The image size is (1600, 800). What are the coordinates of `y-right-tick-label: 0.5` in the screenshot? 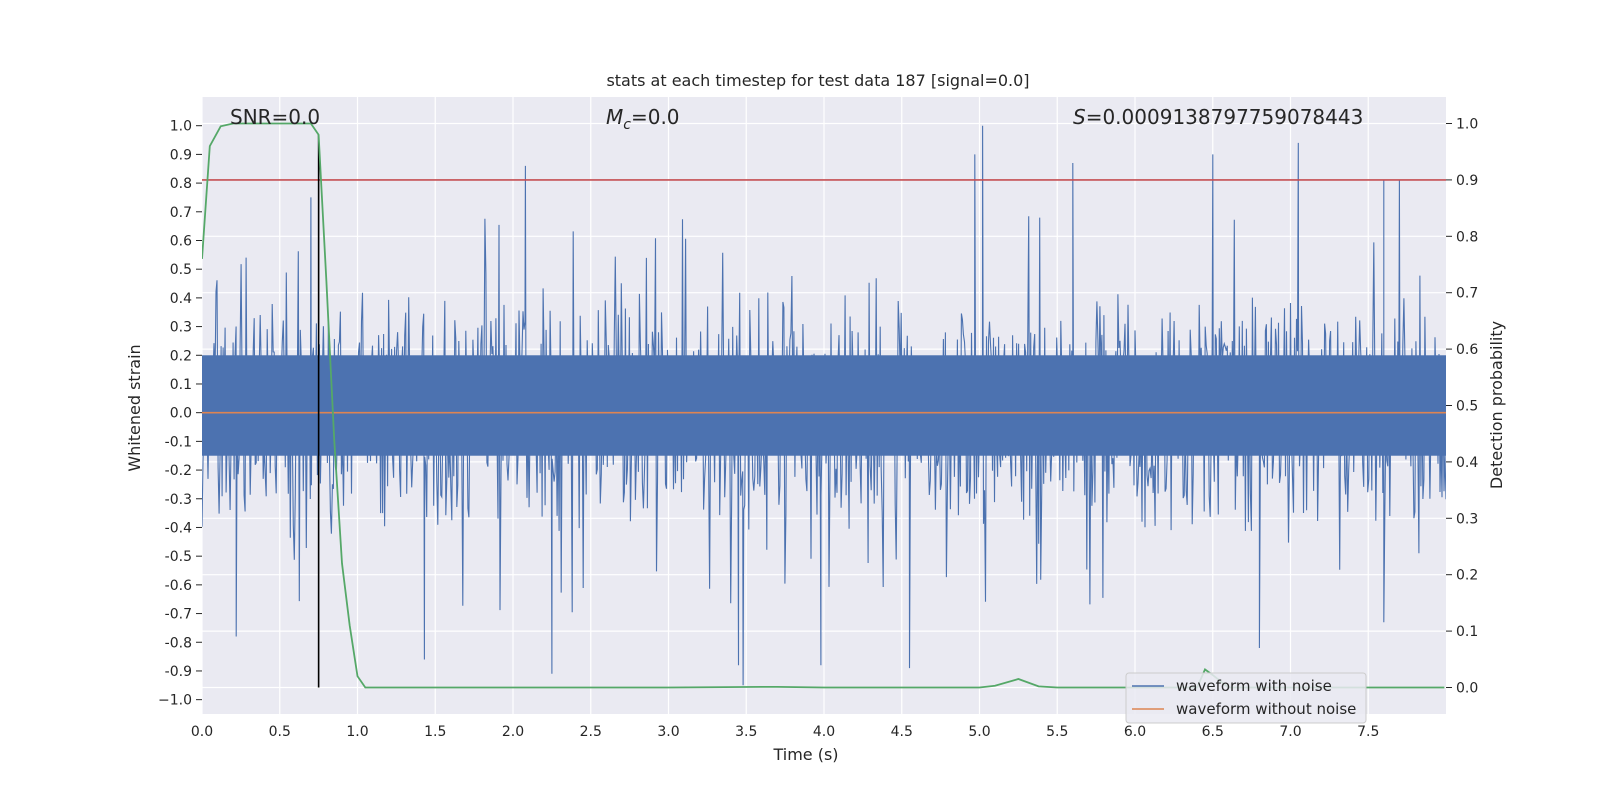 It's located at (1467, 407).